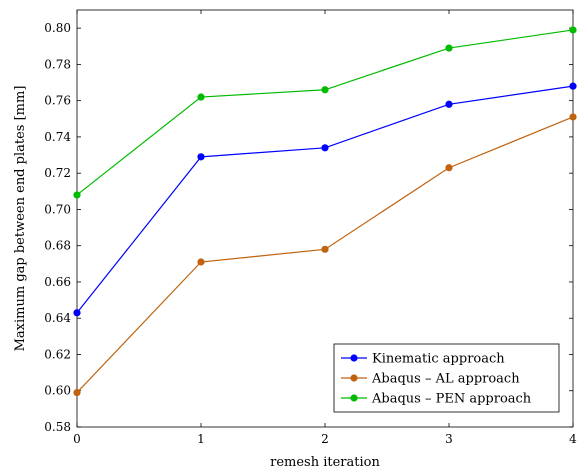  I want to click on y-axis-label: Maximum gap between end plates [mm], so click(20, 219).